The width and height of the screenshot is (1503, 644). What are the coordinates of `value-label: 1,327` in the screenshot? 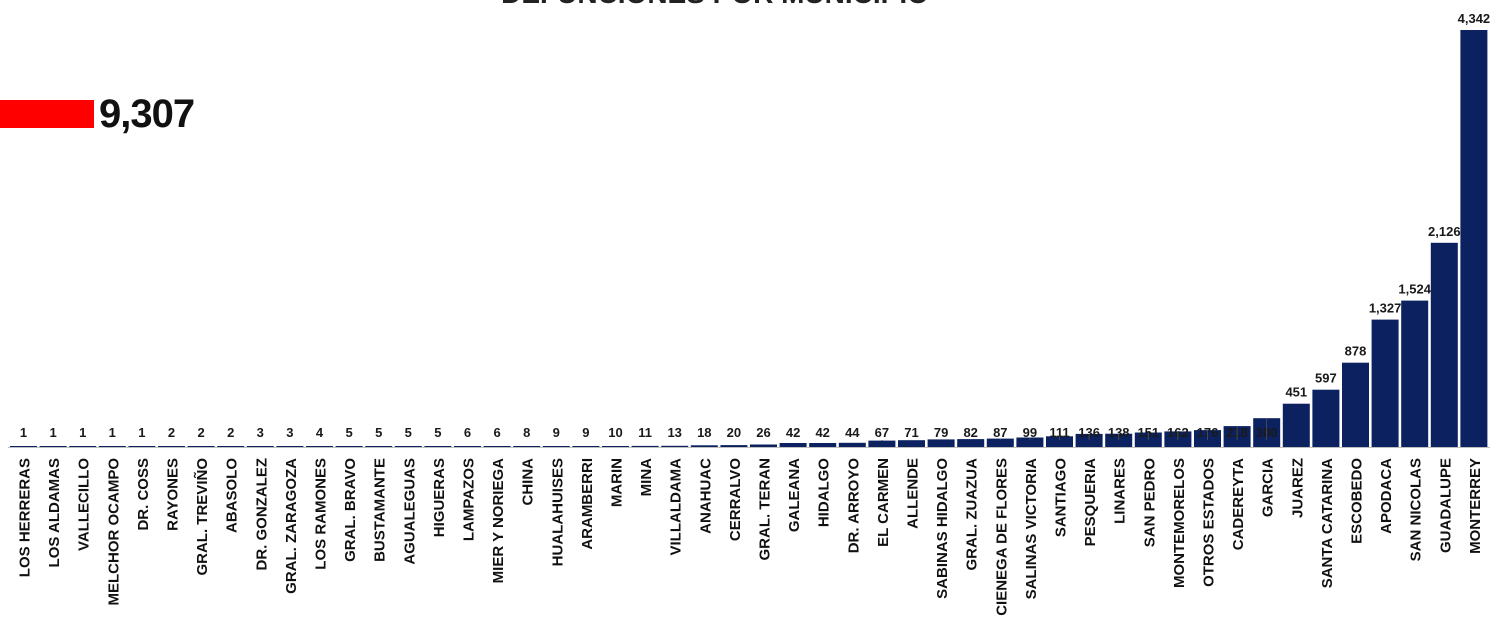 It's located at (1385, 308).